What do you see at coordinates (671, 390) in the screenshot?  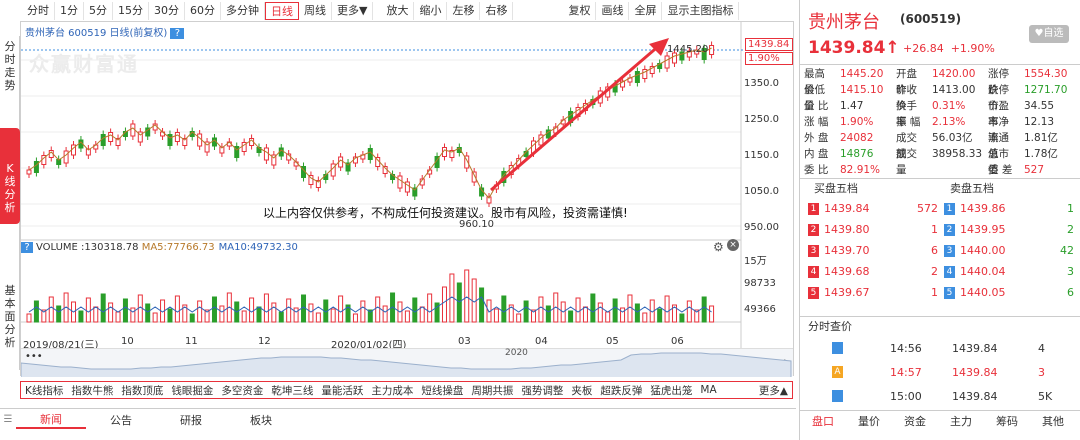 I see `indicator-tab: 猛虎出笼` at bounding box center [671, 390].